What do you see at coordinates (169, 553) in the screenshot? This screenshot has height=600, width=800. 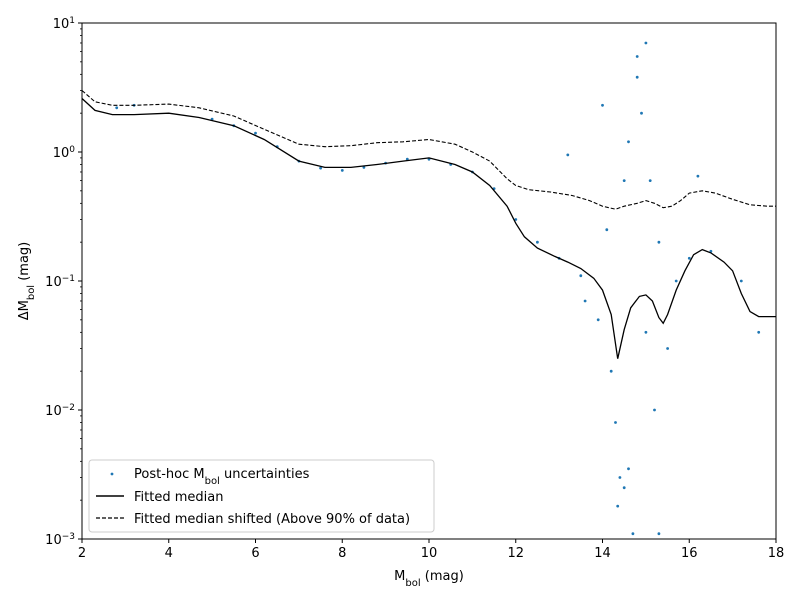 I see `x-tick-label: 4` at bounding box center [169, 553].